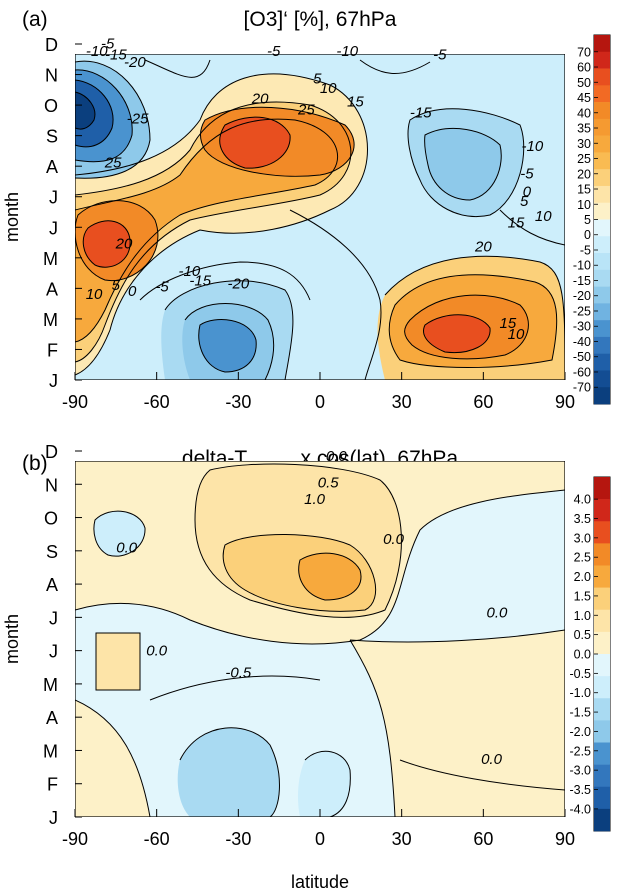 This screenshot has width=639, height=892. What do you see at coordinates (582, 266) in the screenshot?
I see `colorbar-tick-label: -10` at bounding box center [582, 266].